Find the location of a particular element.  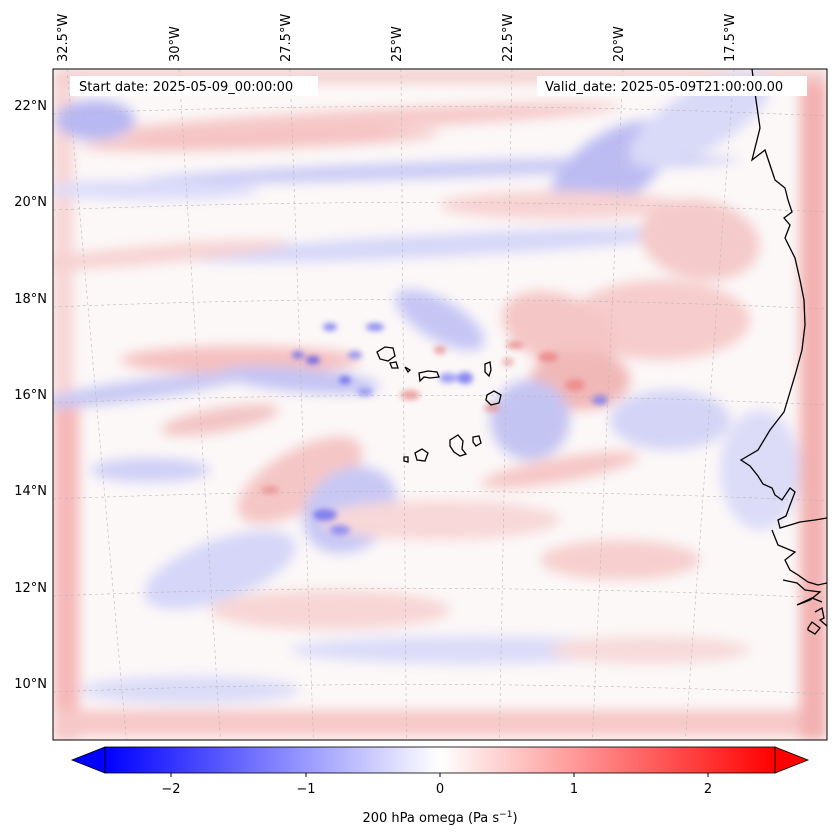

latitude-labels: 22°N 20°N 18°N 16°N 14°N 12°N 10°N is located at coordinates (30, 395).